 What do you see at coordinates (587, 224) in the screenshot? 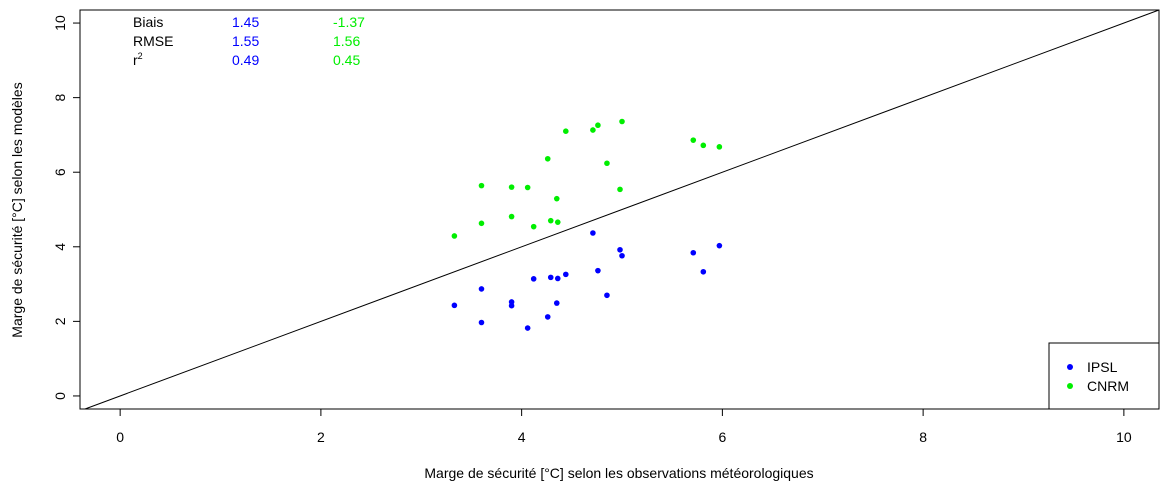
I see `data-points` at bounding box center [587, 224].